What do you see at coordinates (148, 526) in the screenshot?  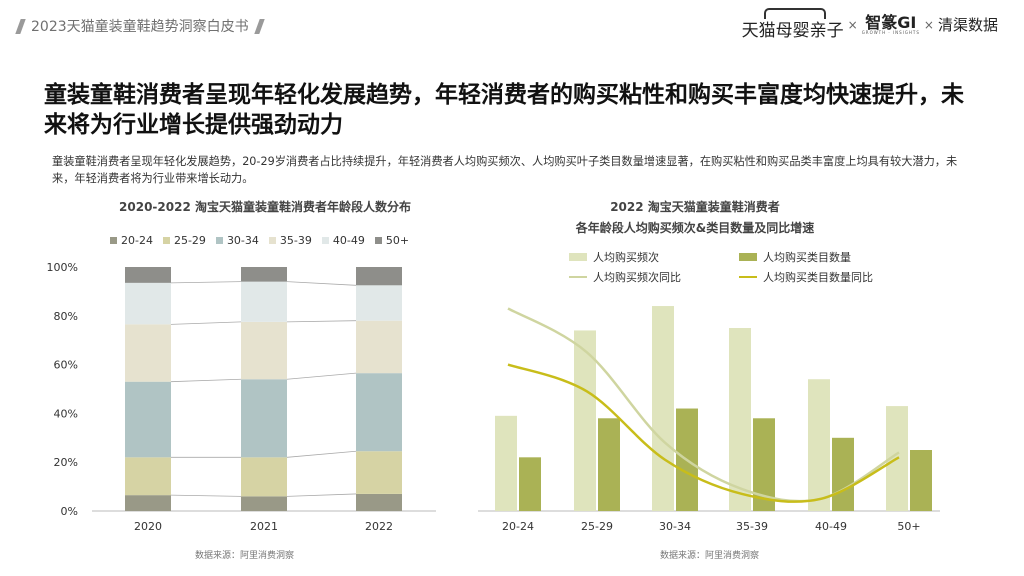 I see `x-tick-label: 2020` at bounding box center [148, 526].